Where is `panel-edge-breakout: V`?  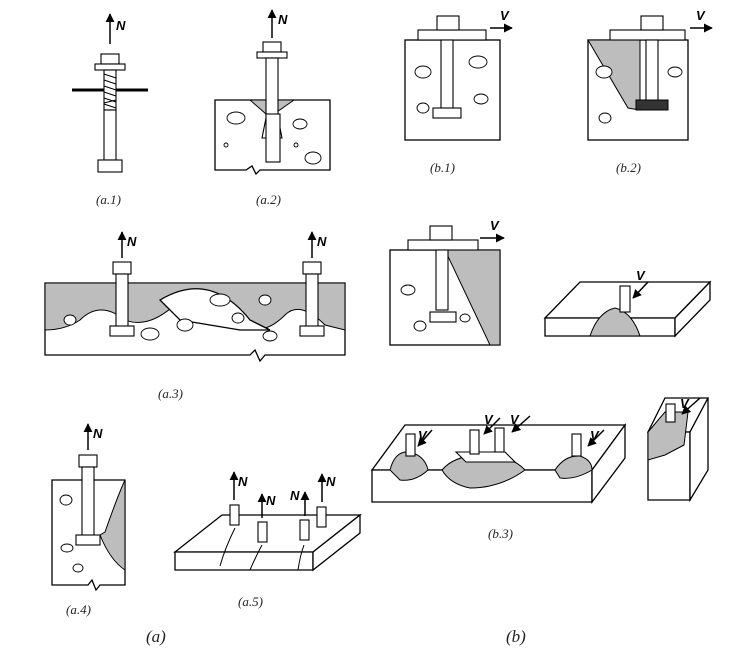
panel-edge-breakout: V is located at coordinates (447, 282).